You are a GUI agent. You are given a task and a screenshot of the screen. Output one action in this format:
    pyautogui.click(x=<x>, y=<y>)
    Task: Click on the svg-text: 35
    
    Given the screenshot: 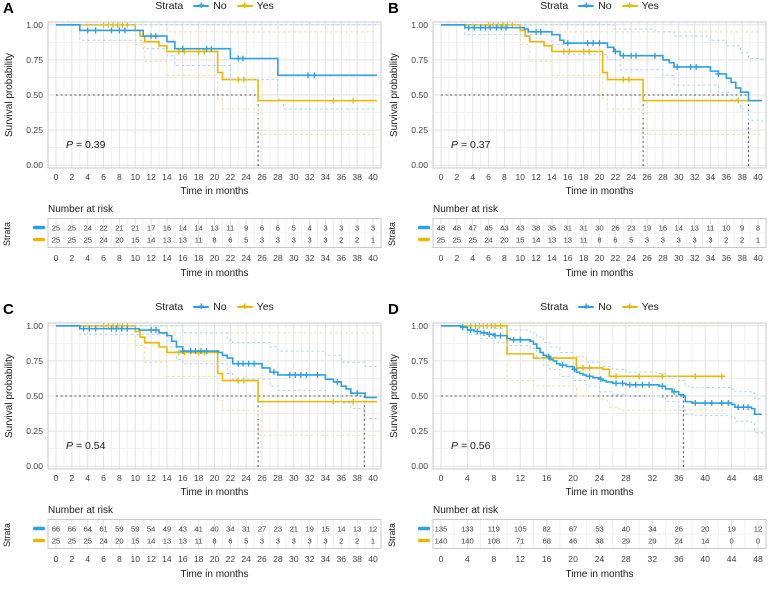 What is the action you would take?
    pyautogui.click(x=552, y=227)
    